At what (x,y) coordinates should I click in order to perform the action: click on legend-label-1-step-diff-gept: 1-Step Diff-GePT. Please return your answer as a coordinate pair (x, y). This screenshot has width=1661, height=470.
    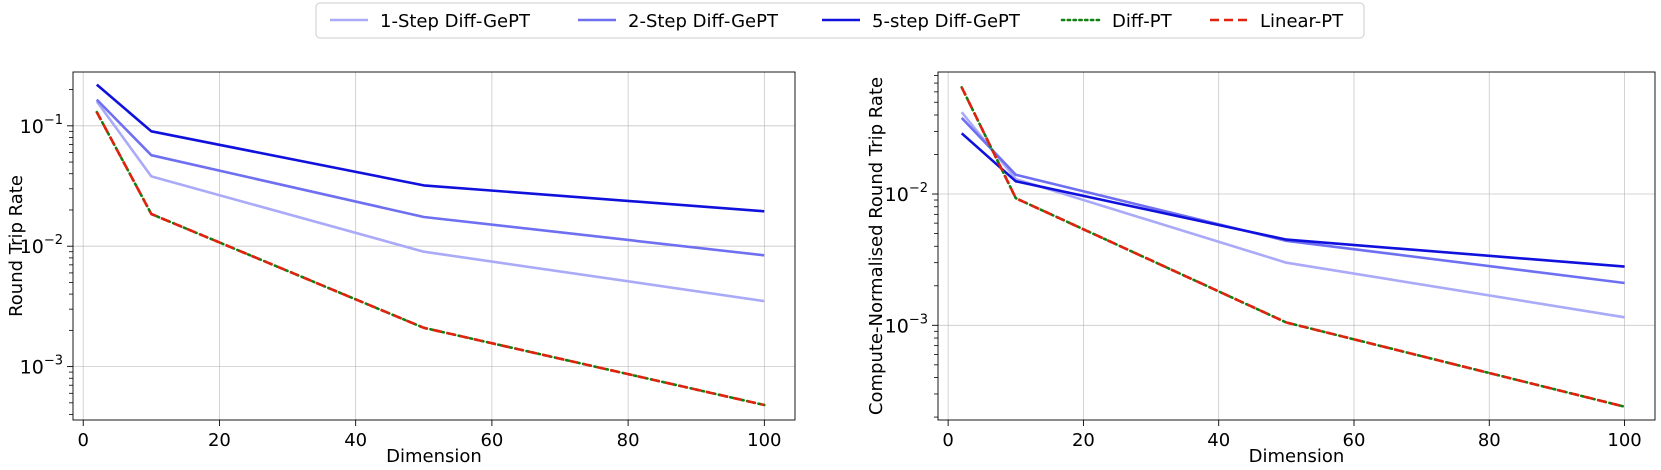
    Looking at the image, I should click on (455, 21).